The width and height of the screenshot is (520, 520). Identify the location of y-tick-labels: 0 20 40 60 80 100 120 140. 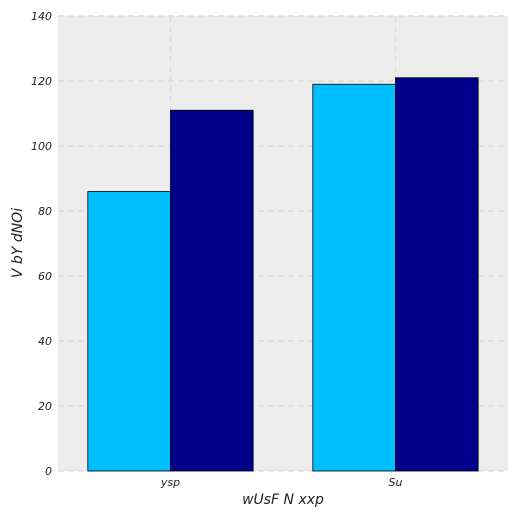
(41, 244).